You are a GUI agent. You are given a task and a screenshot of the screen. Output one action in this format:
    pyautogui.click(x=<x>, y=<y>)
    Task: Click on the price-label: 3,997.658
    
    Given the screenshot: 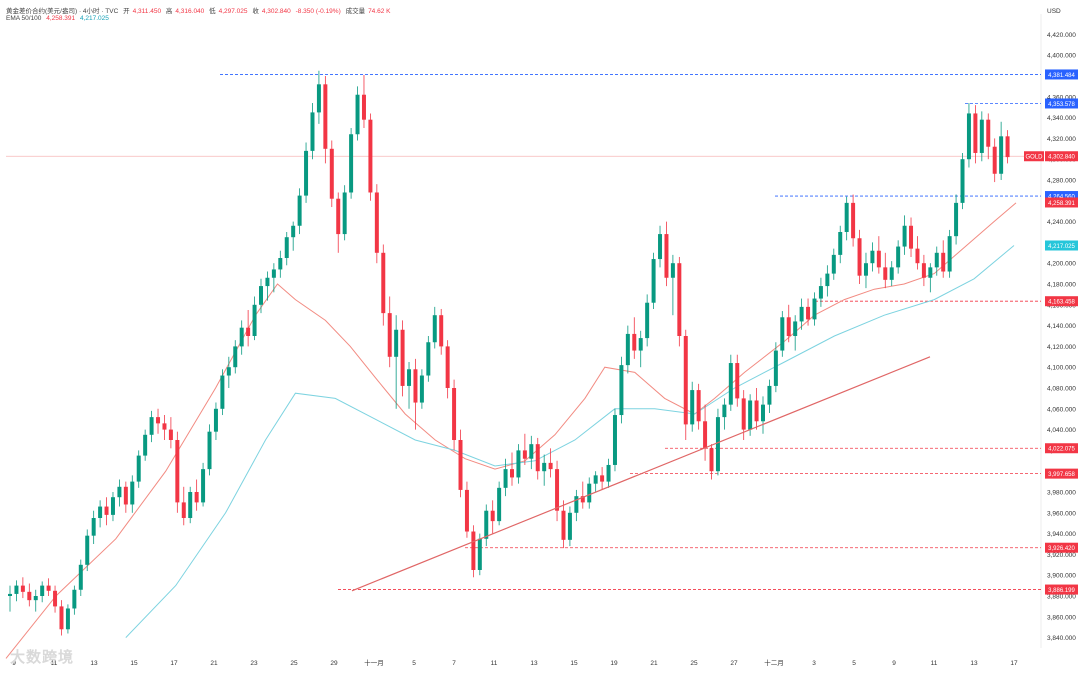 What is the action you would take?
    pyautogui.click(x=1061, y=475)
    